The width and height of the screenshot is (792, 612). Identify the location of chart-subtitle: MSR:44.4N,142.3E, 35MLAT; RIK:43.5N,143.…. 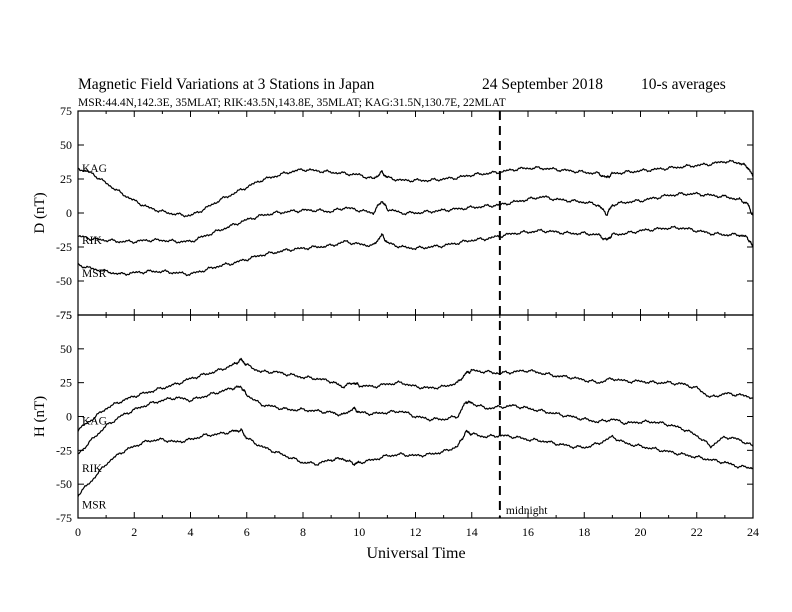
(292, 103).